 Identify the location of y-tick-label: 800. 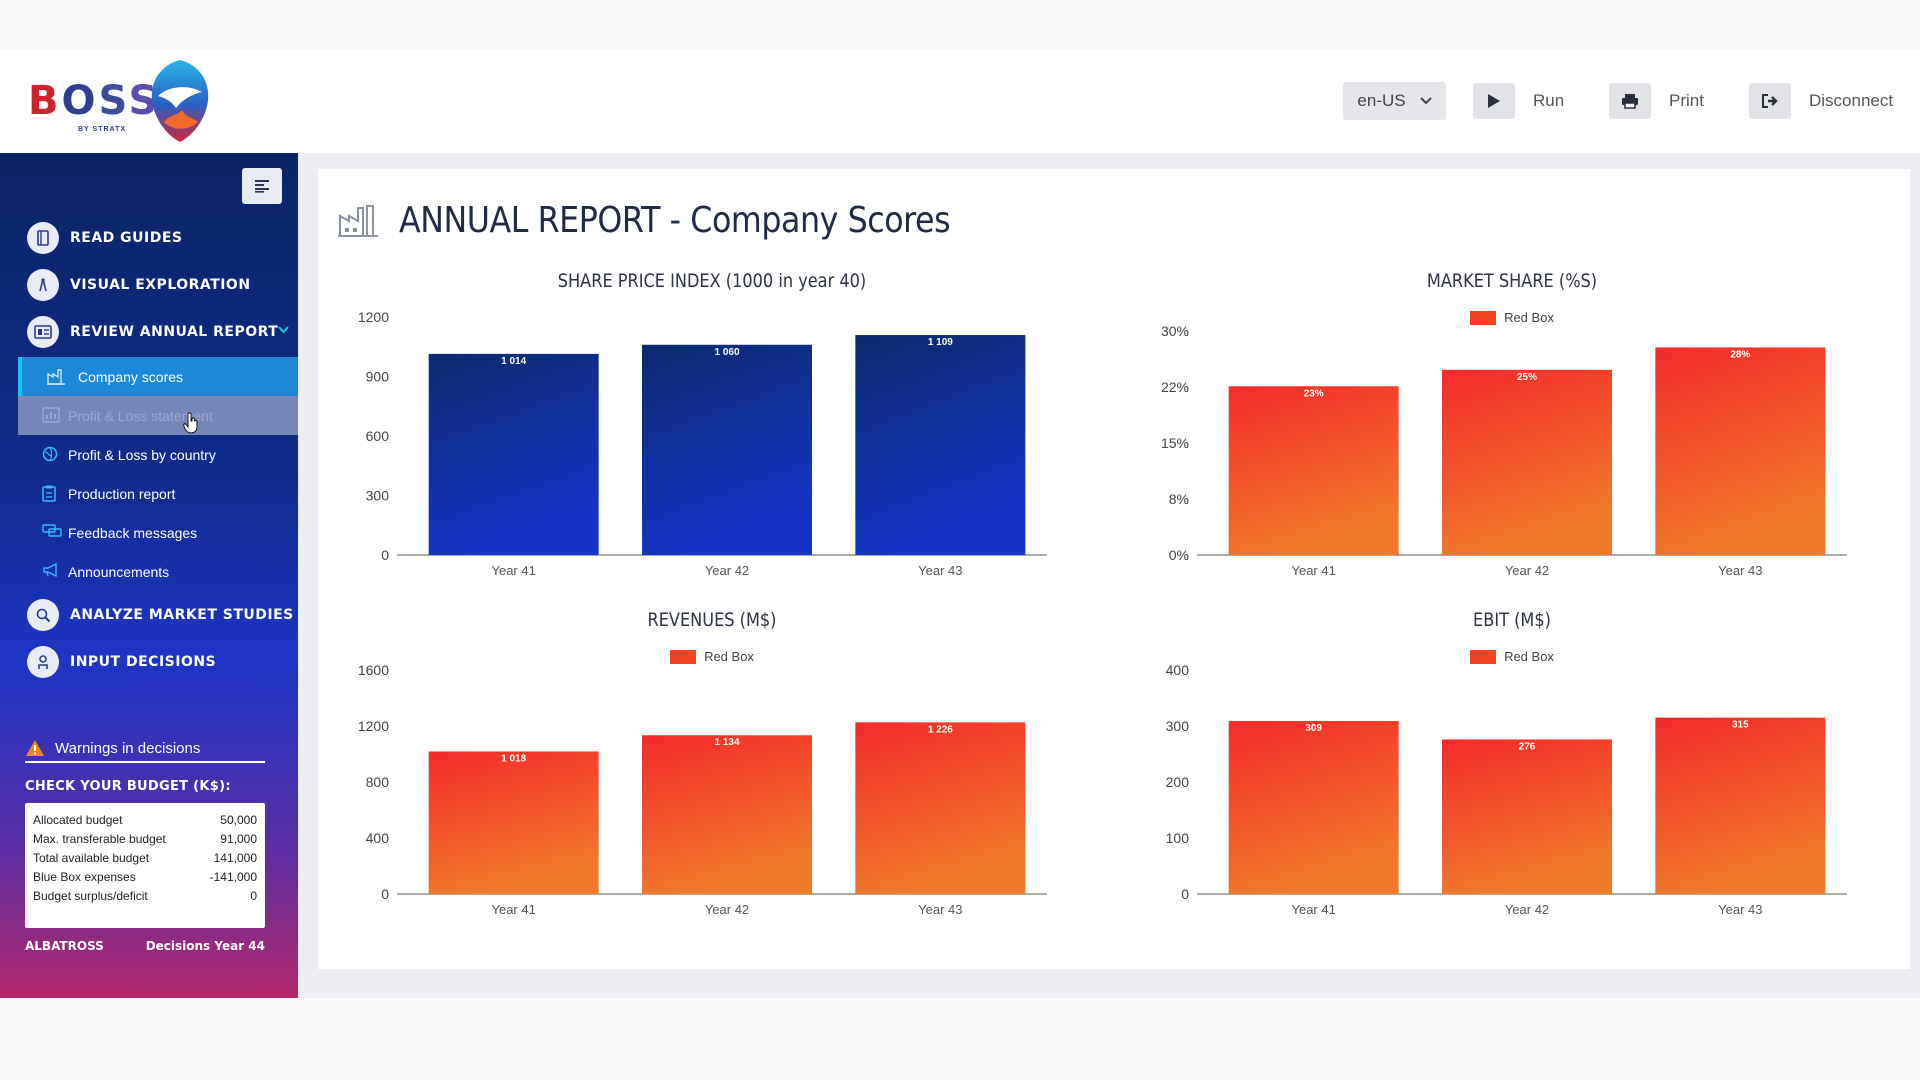
(378, 782).